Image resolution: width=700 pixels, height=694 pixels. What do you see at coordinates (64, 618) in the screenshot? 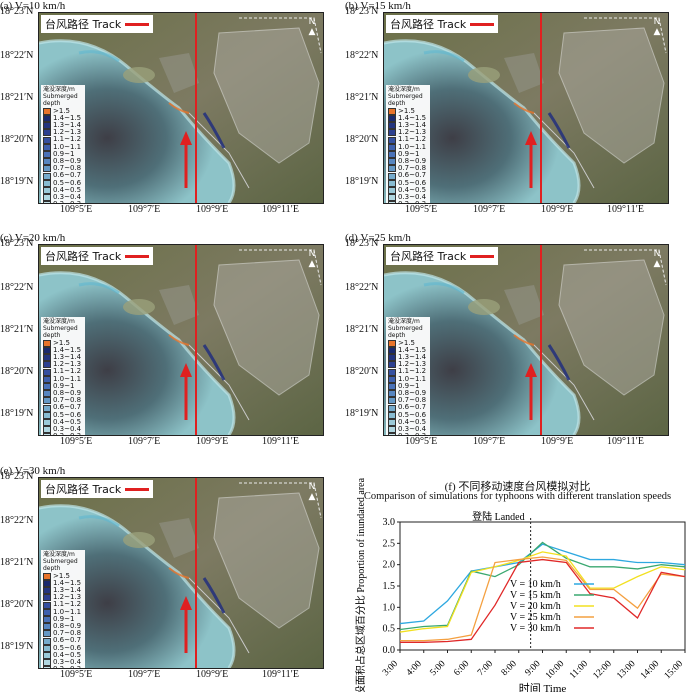
I see `legend-item-label: 0.9~1` at bounding box center [64, 618].